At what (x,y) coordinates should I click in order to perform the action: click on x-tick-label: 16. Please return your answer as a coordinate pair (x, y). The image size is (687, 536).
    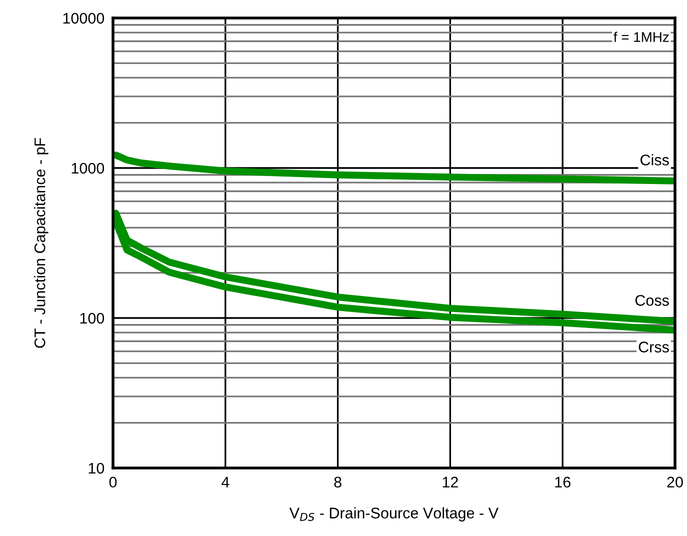
    Looking at the image, I should click on (562, 482).